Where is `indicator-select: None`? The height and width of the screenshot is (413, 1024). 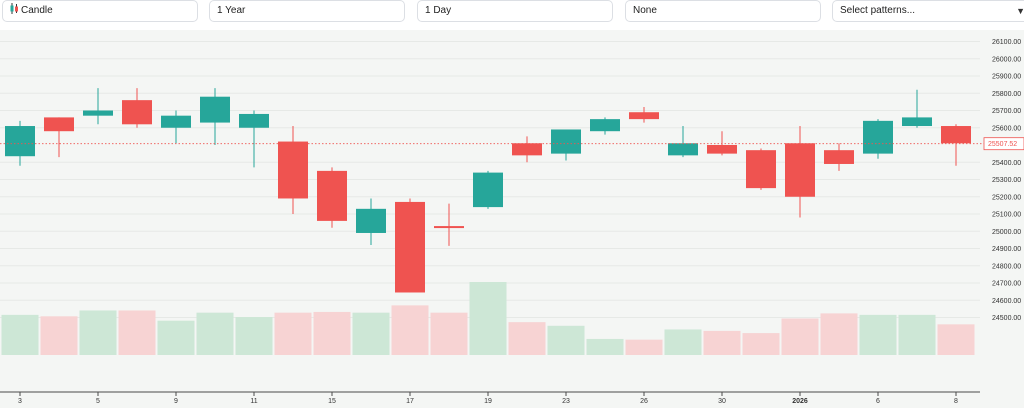 indicator-select: None is located at coordinates (723, 11).